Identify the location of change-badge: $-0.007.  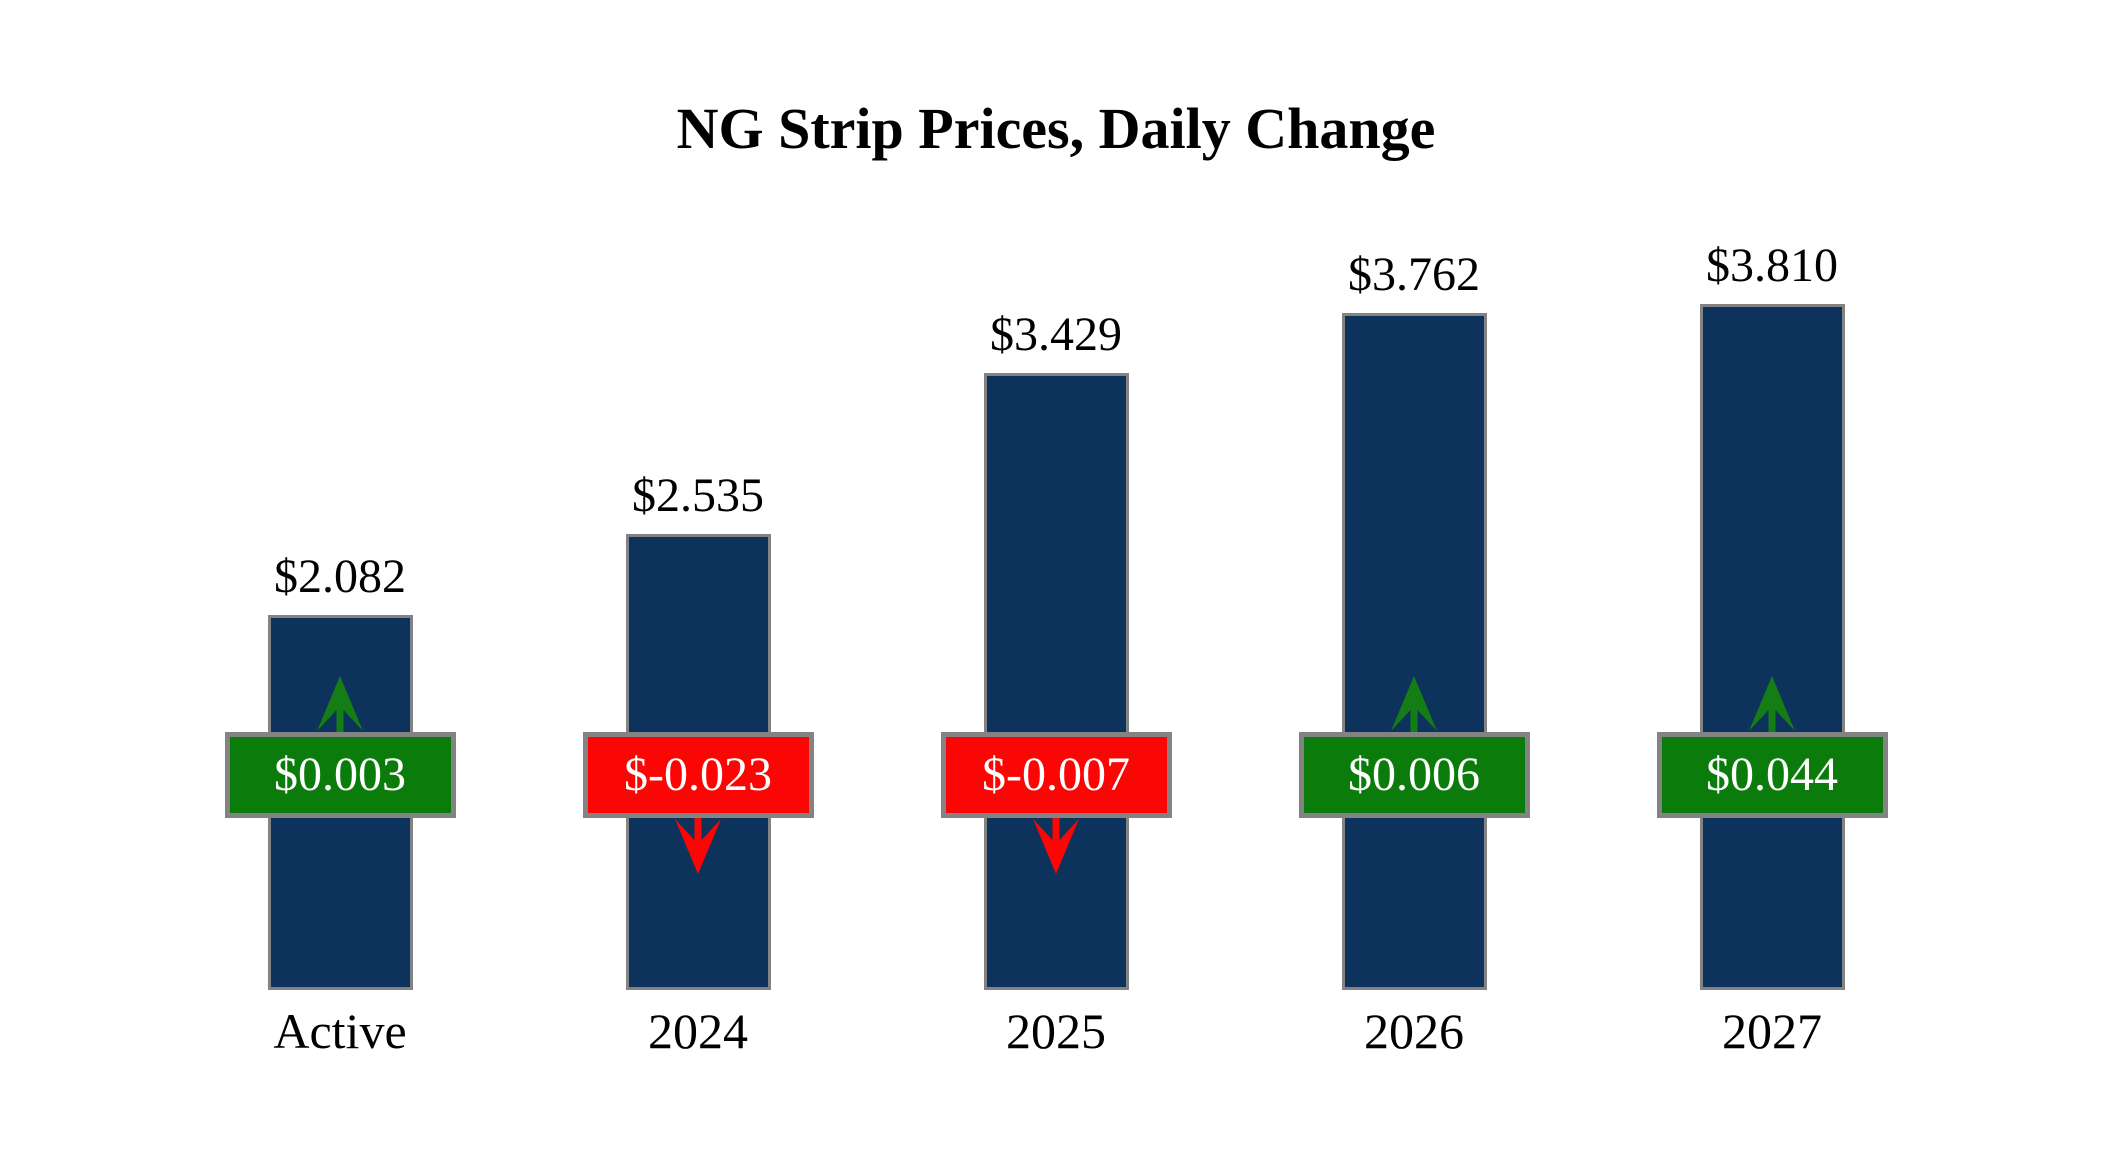
(1056, 775).